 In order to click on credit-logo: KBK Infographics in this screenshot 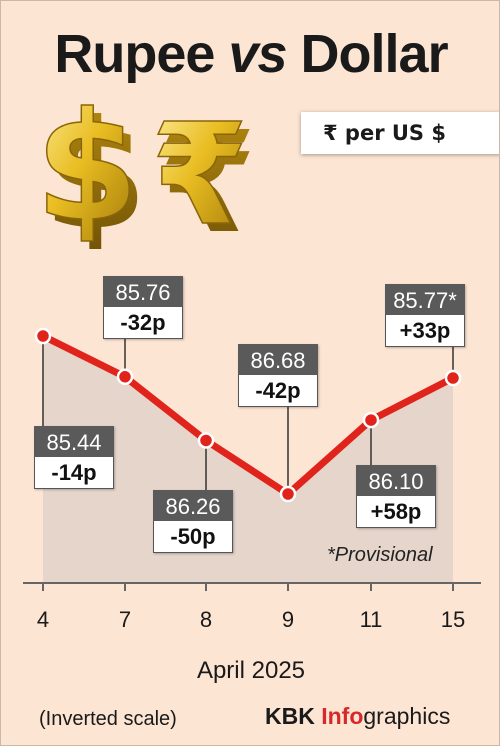, I will do `click(357, 716)`.